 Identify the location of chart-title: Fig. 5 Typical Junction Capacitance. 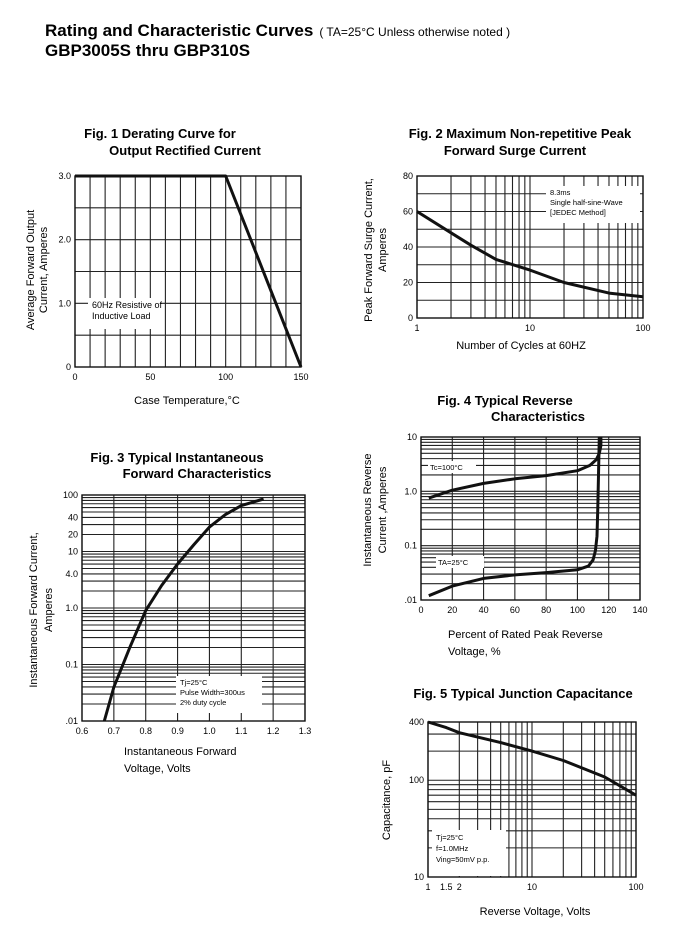
(522, 693).